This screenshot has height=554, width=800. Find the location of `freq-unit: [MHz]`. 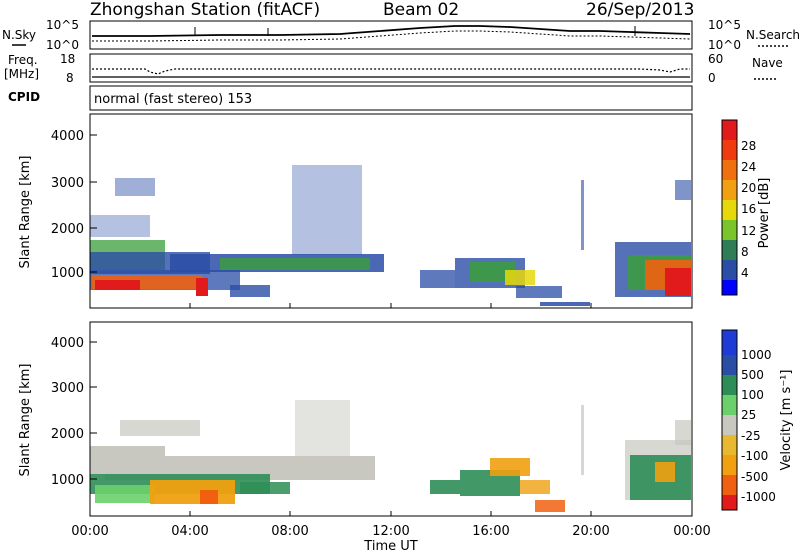

freq-unit: [MHz] is located at coordinates (21, 74).